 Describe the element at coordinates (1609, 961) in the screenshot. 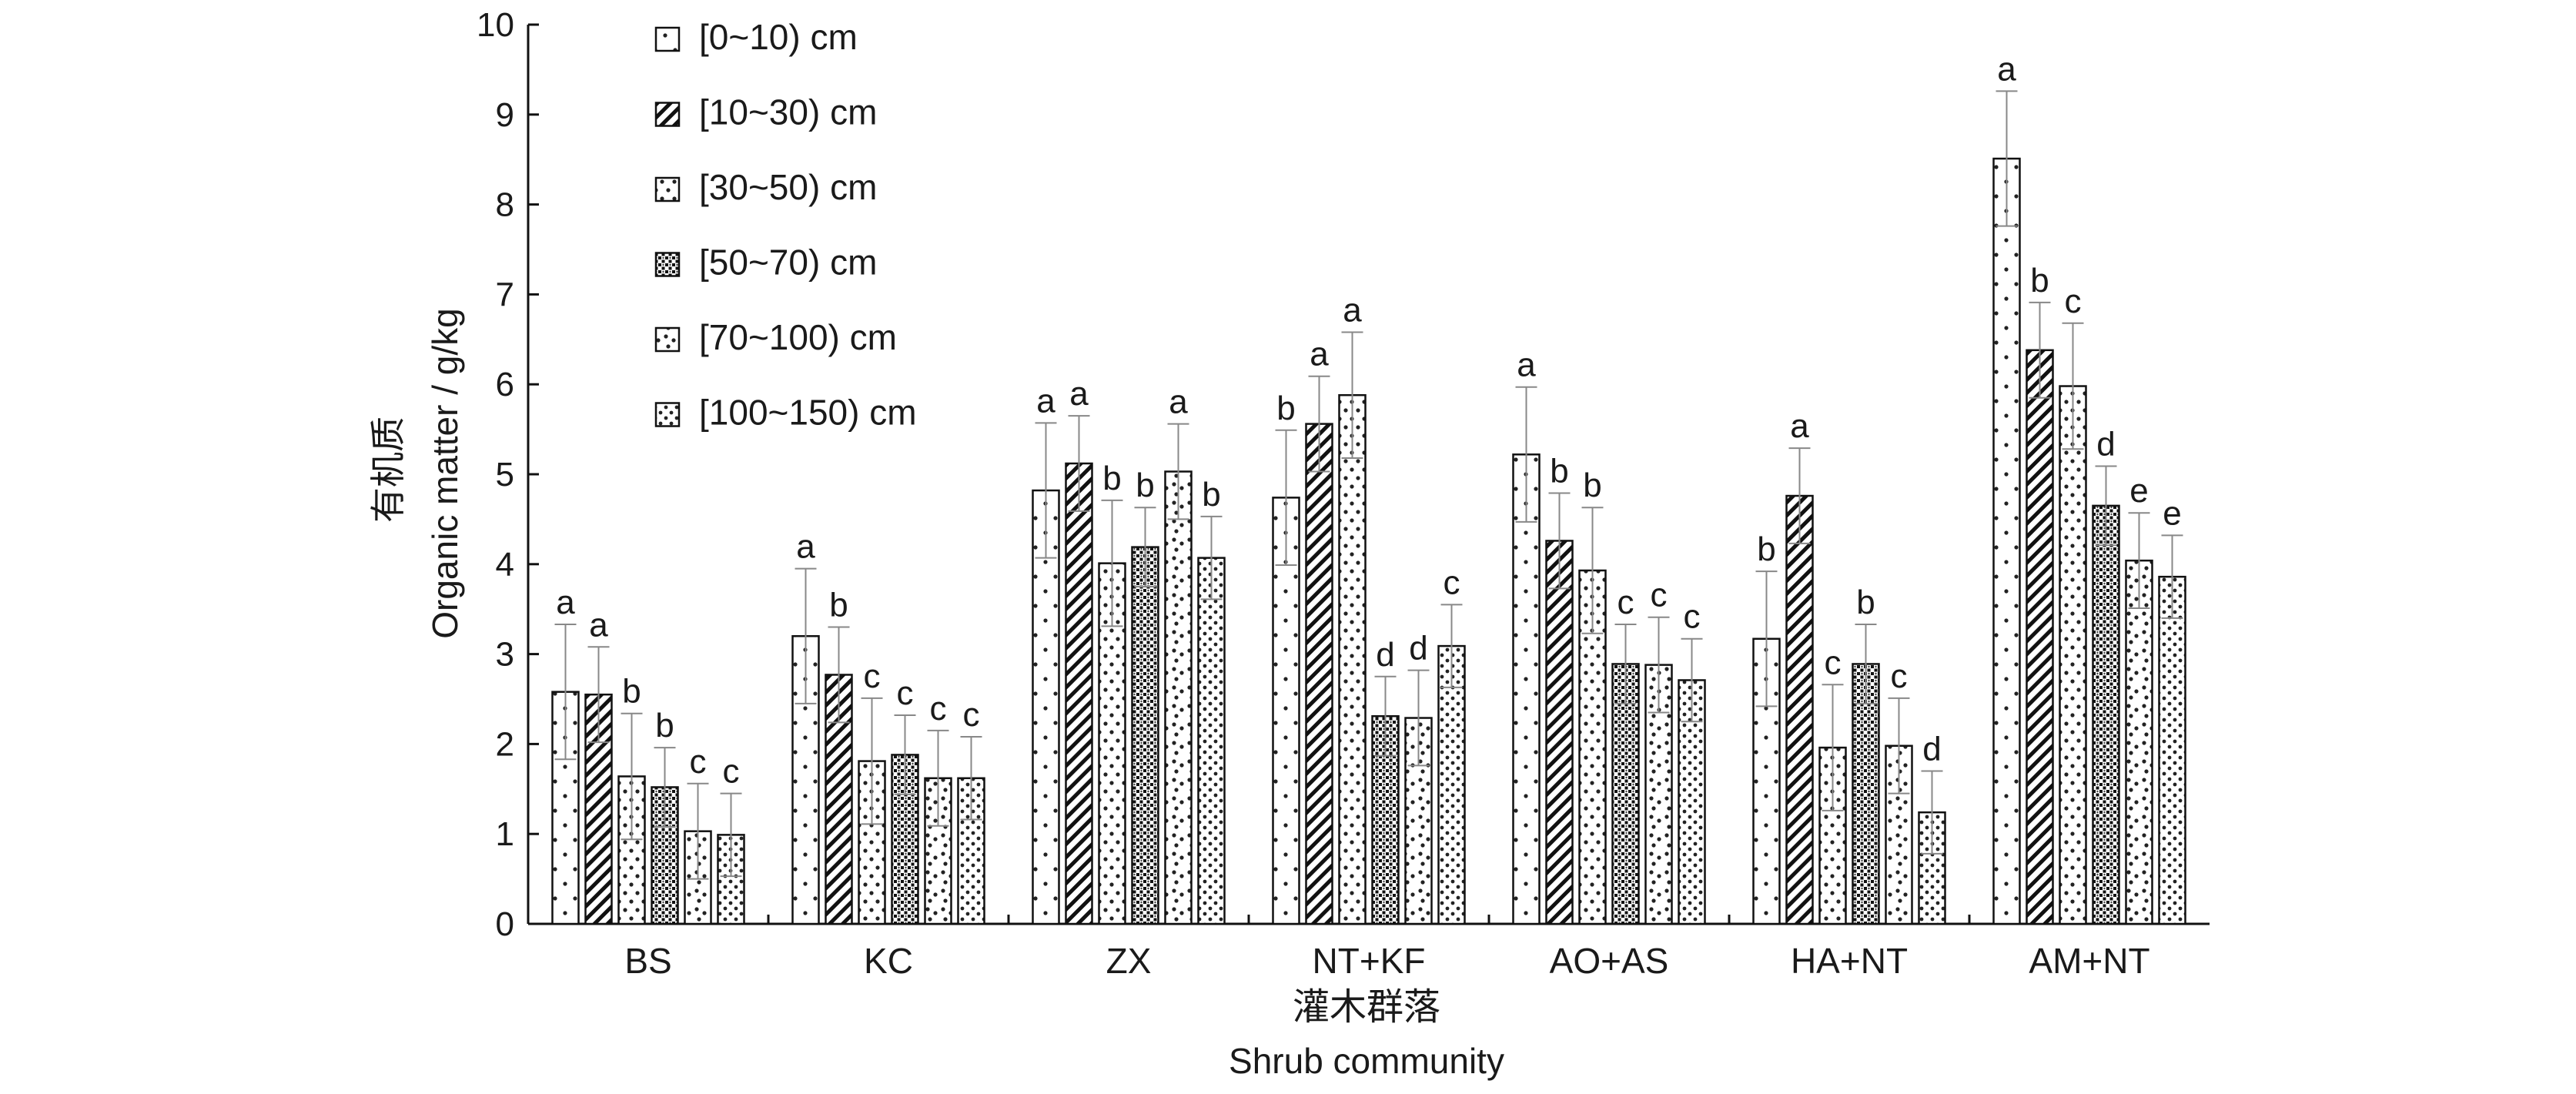

I see `x-tick-label: AO+AS` at that location.